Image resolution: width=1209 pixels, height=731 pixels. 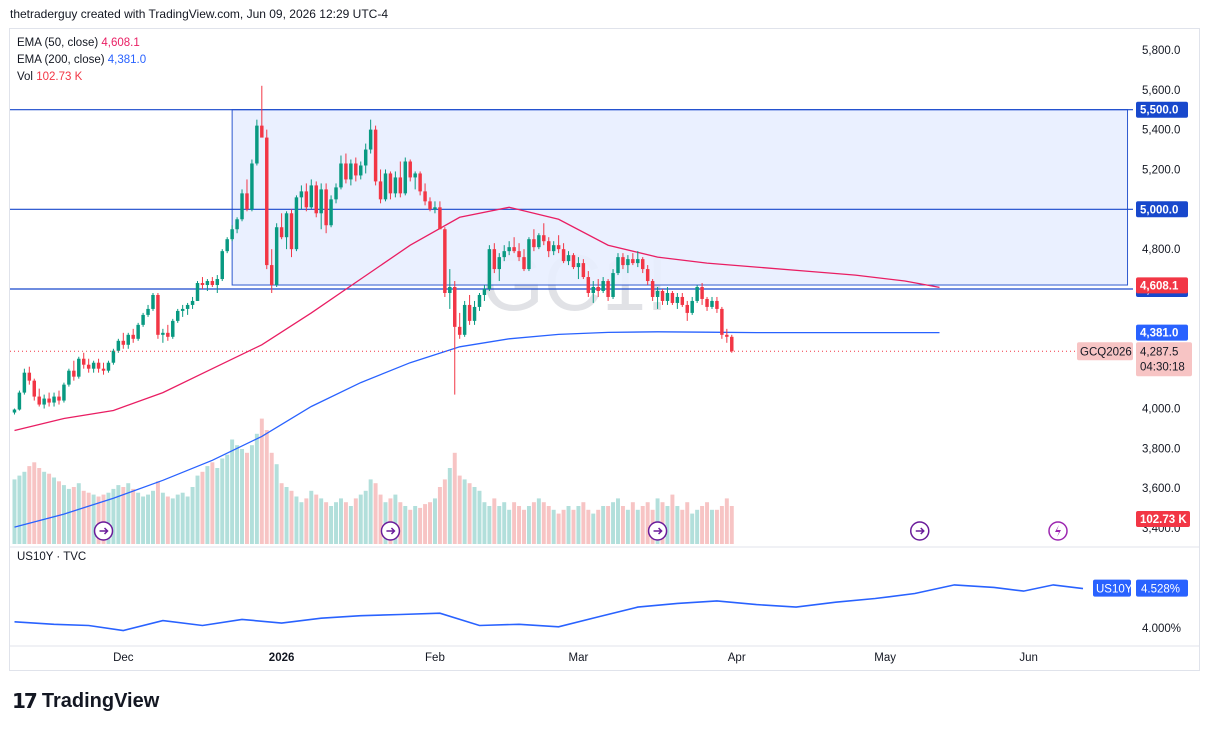 What do you see at coordinates (85, 701) in the screenshot?
I see `tradingview-logo: 17 TradingView` at bounding box center [85, 701].